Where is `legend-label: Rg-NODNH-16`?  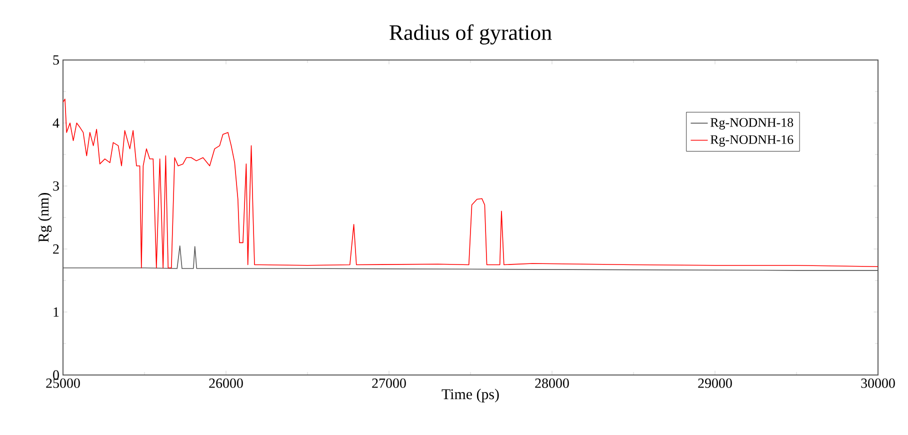
legend-label: Rg-NODNH-16 is located at coordinates (752, 141).